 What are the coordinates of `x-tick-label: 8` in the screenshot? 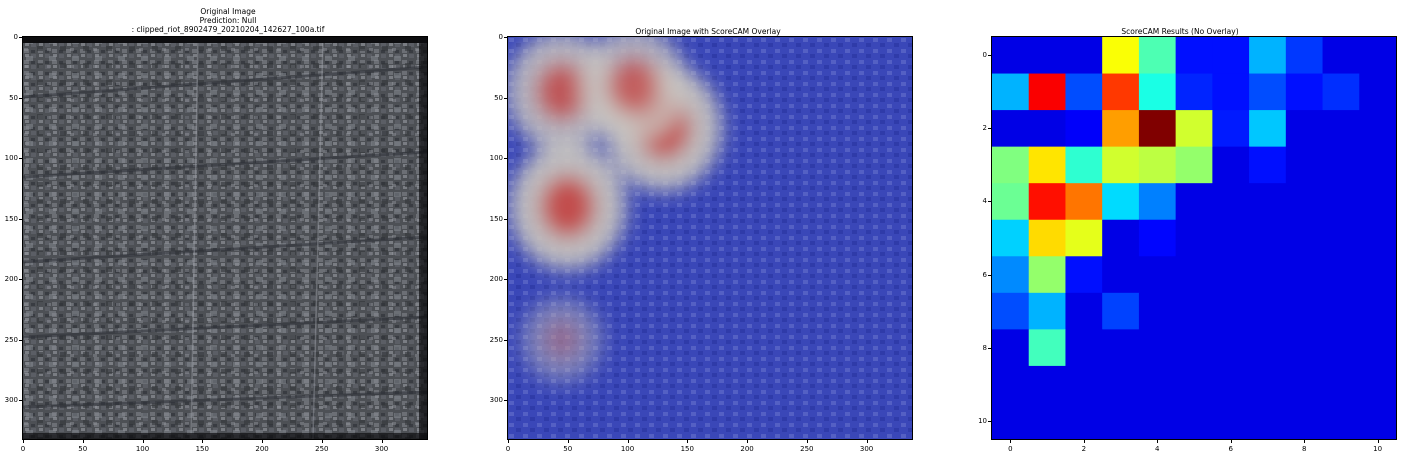 It's located at (1304, 449).